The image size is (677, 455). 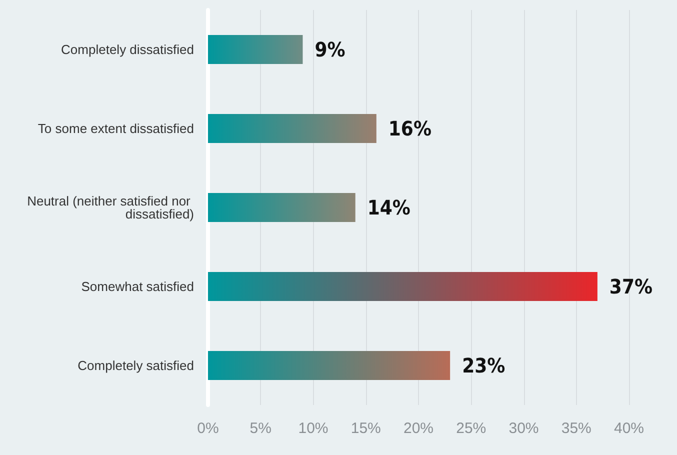 I want to click on x-tick-label: 5%, so click(x=261, y=428).